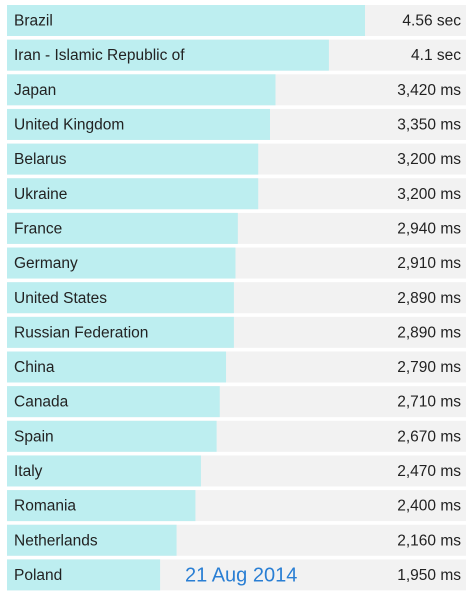 The width and height of the screenshot is (474, 594). What do you see at coordinates (429, 263) in the screenshot?
I see `value-label: 2,910 ms` at bounding box center [429, 263].